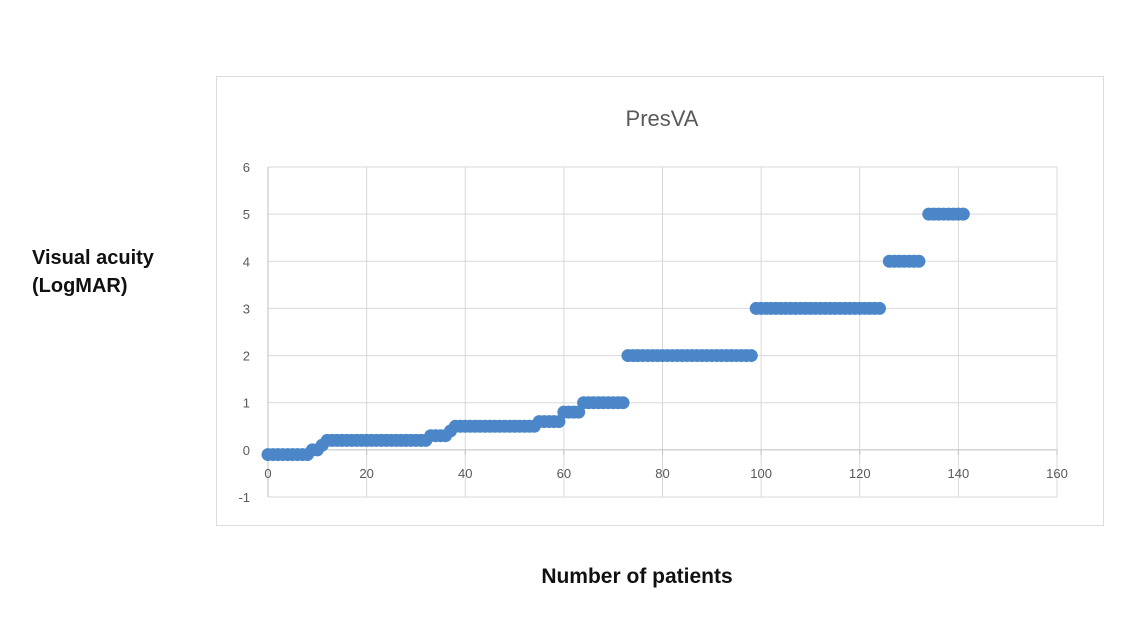 This screenshot has height=635, width=1124. What do you see at coordinates (267, 473) in the screenshot?
I see `x-tick-label: 0` at bounding box center [267, 473].